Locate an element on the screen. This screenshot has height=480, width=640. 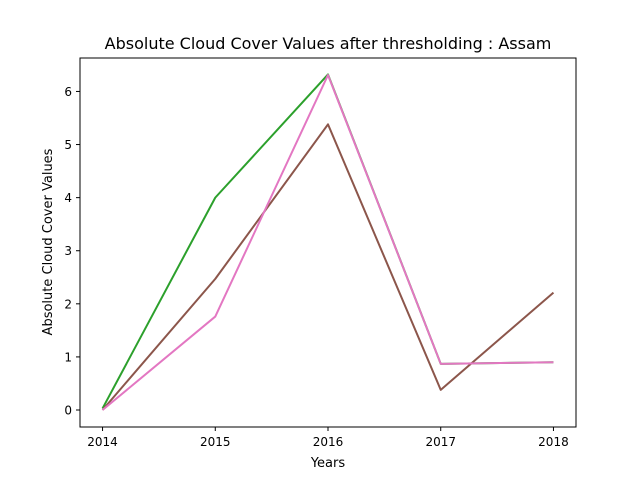
x-tick-label: 2016 is located at coordinates (328, 442).